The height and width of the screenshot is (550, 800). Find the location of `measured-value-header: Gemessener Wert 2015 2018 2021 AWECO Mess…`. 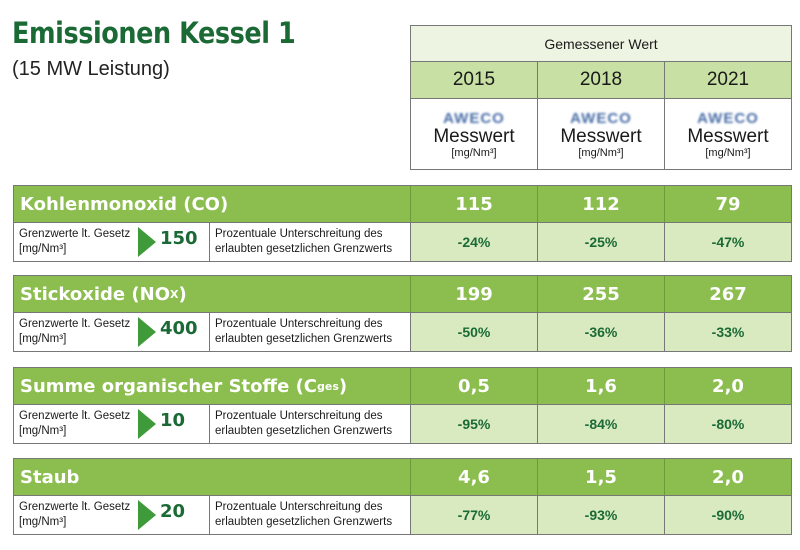

measured-value-header: Gemessener Wert 2015 2018 2021 AWECO Mess… is located at coordinates (601, 97).